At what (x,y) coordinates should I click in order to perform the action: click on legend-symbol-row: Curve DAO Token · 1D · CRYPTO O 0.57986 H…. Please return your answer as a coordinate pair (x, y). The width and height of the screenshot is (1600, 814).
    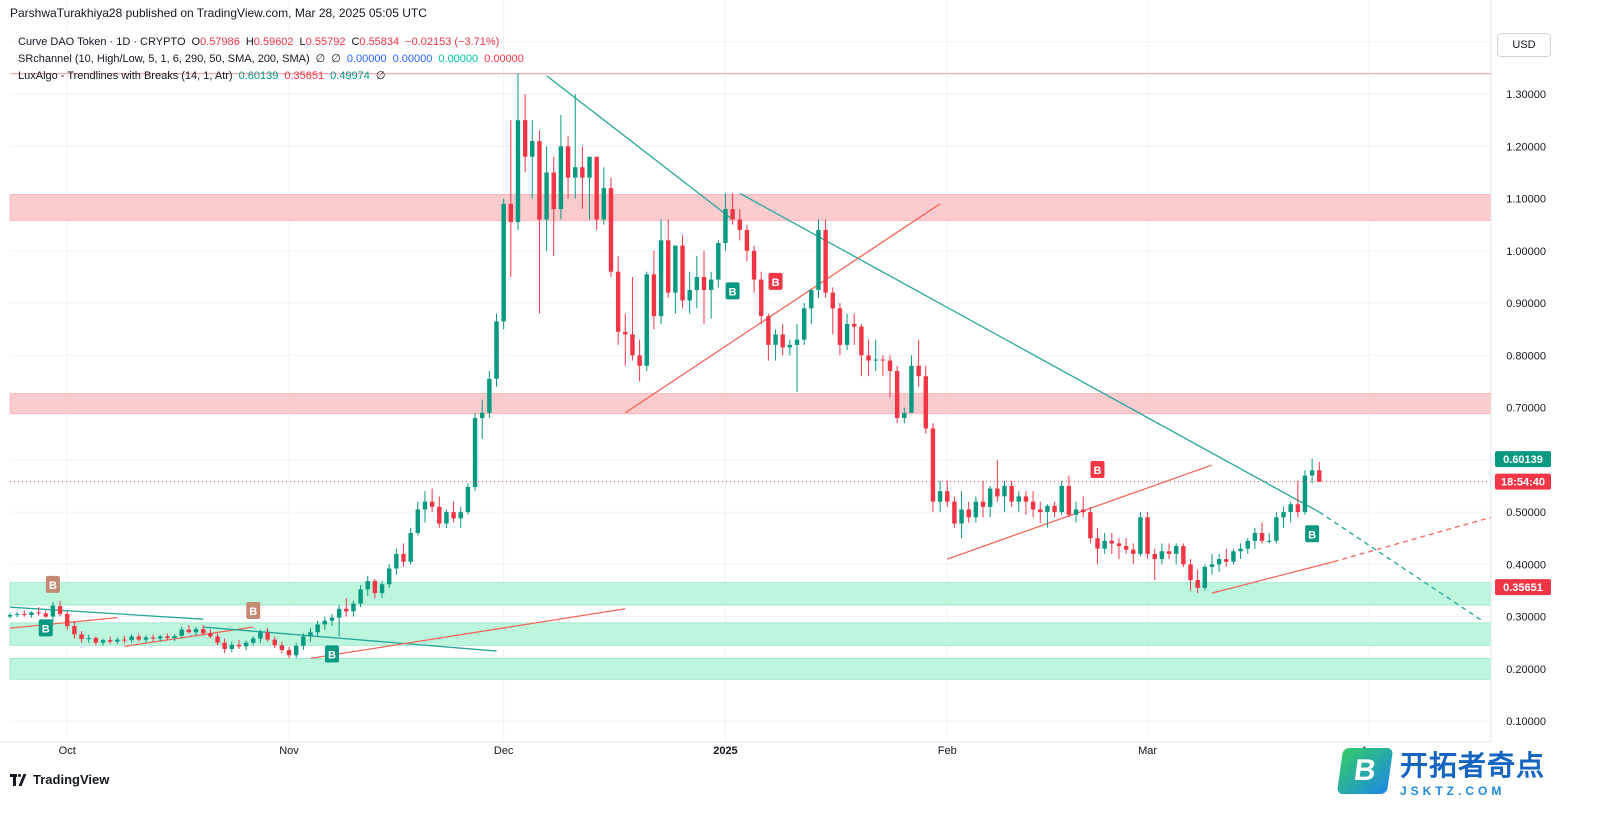
    Looking at the image, I should click on (271, 42).